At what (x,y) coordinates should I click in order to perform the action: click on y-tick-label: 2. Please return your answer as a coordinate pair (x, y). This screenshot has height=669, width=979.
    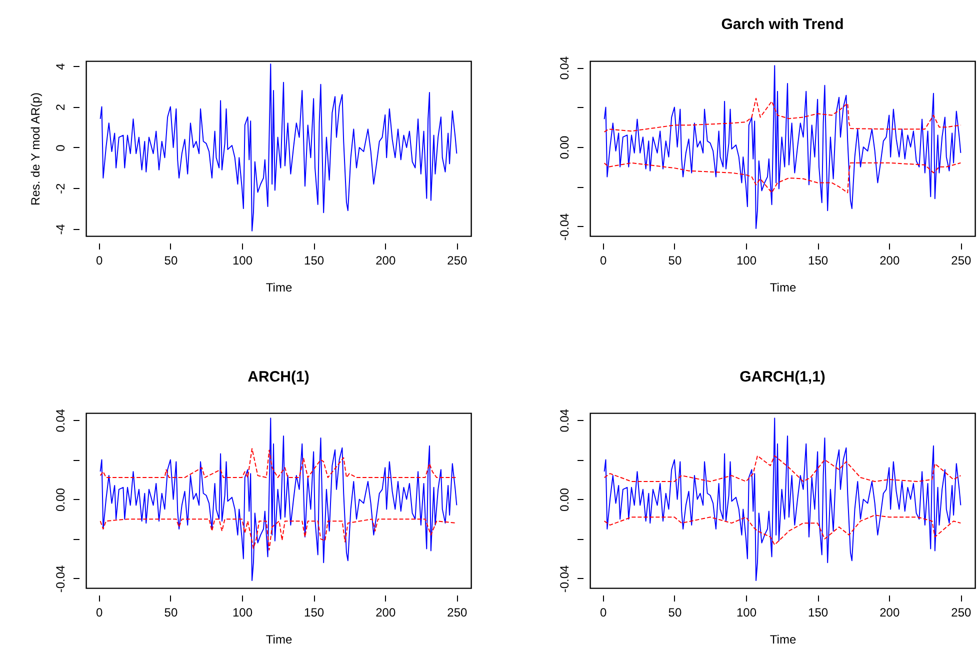
    Looking at the image, I should click on (61, 107).